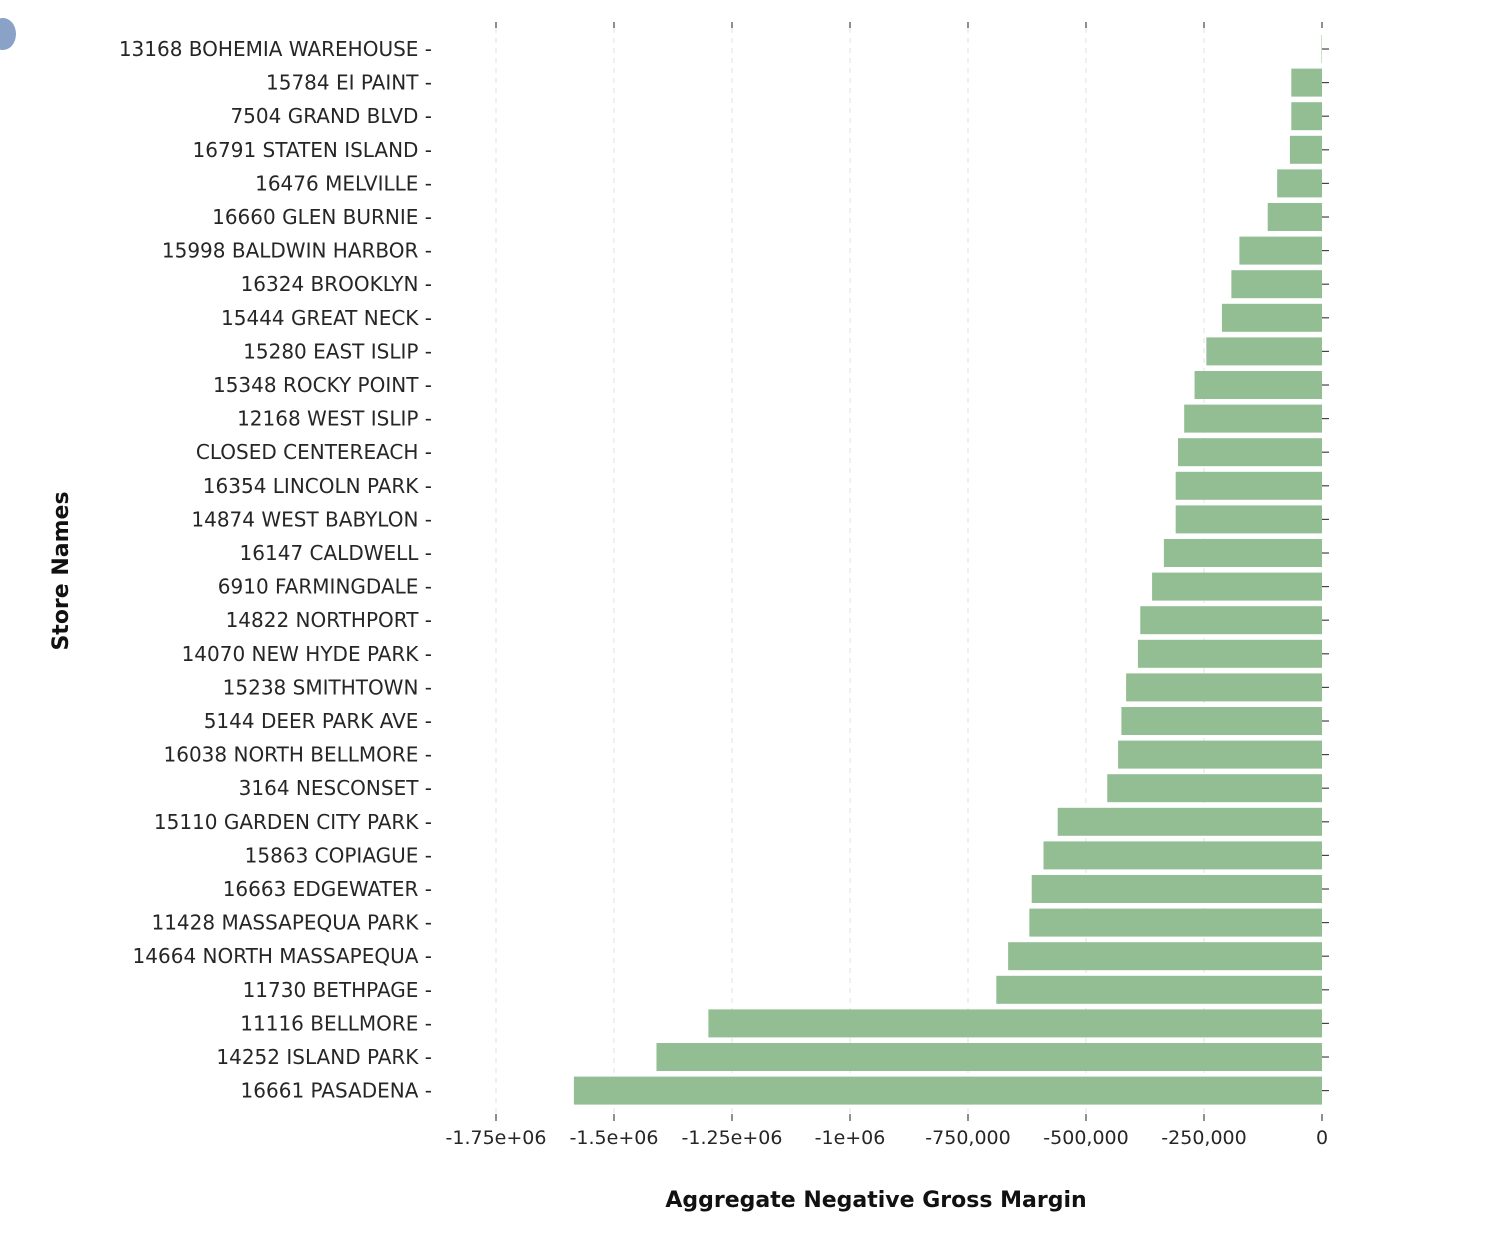 This screenshot has width=1496, height=1246. What do you see at coordinates (331, 116) in the screenshot?
I see `y-tick-label: 7504 GRAND BLVD -` at bounding box center [331, 116].